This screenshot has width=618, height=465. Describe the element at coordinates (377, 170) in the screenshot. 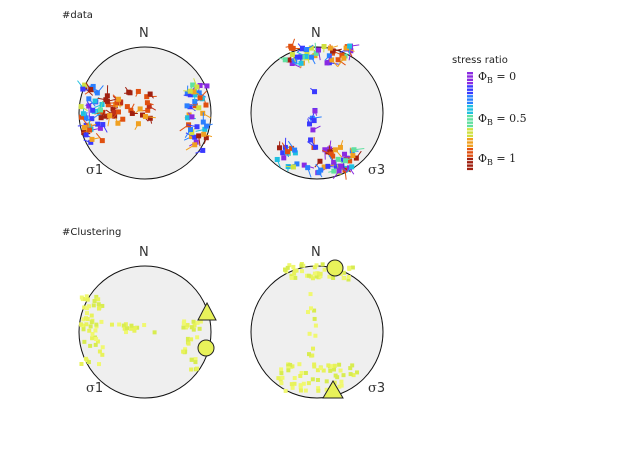

I see `sigma3-label: σ3` at that location.